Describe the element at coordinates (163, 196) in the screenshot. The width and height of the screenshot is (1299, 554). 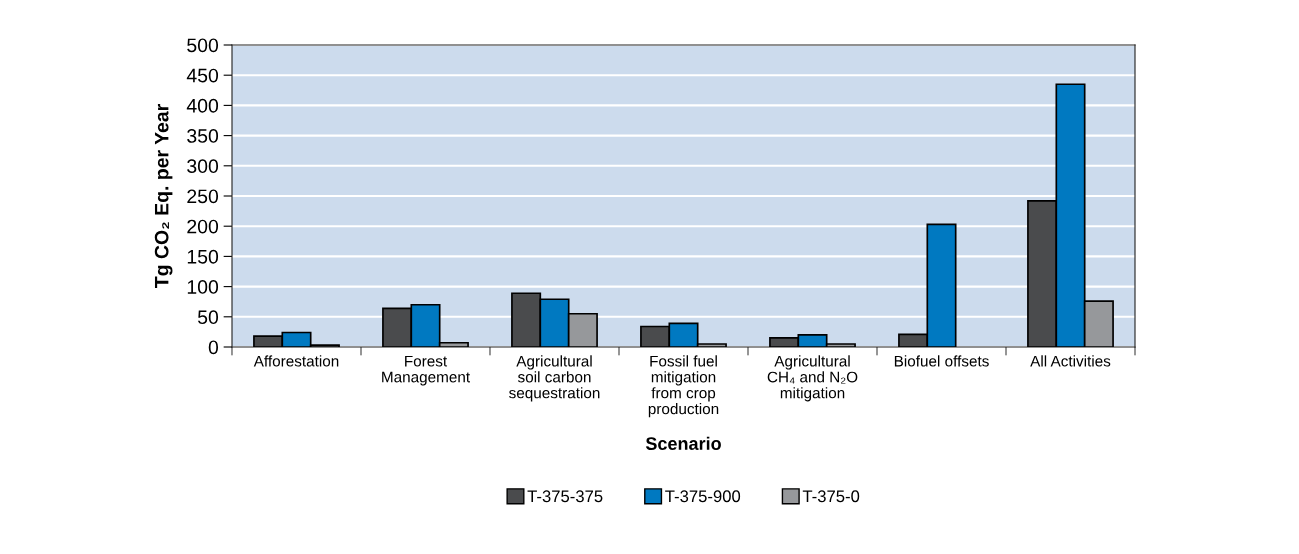
I see `y-axis-title: Tg CO₂ Eq. per Year` at that location.